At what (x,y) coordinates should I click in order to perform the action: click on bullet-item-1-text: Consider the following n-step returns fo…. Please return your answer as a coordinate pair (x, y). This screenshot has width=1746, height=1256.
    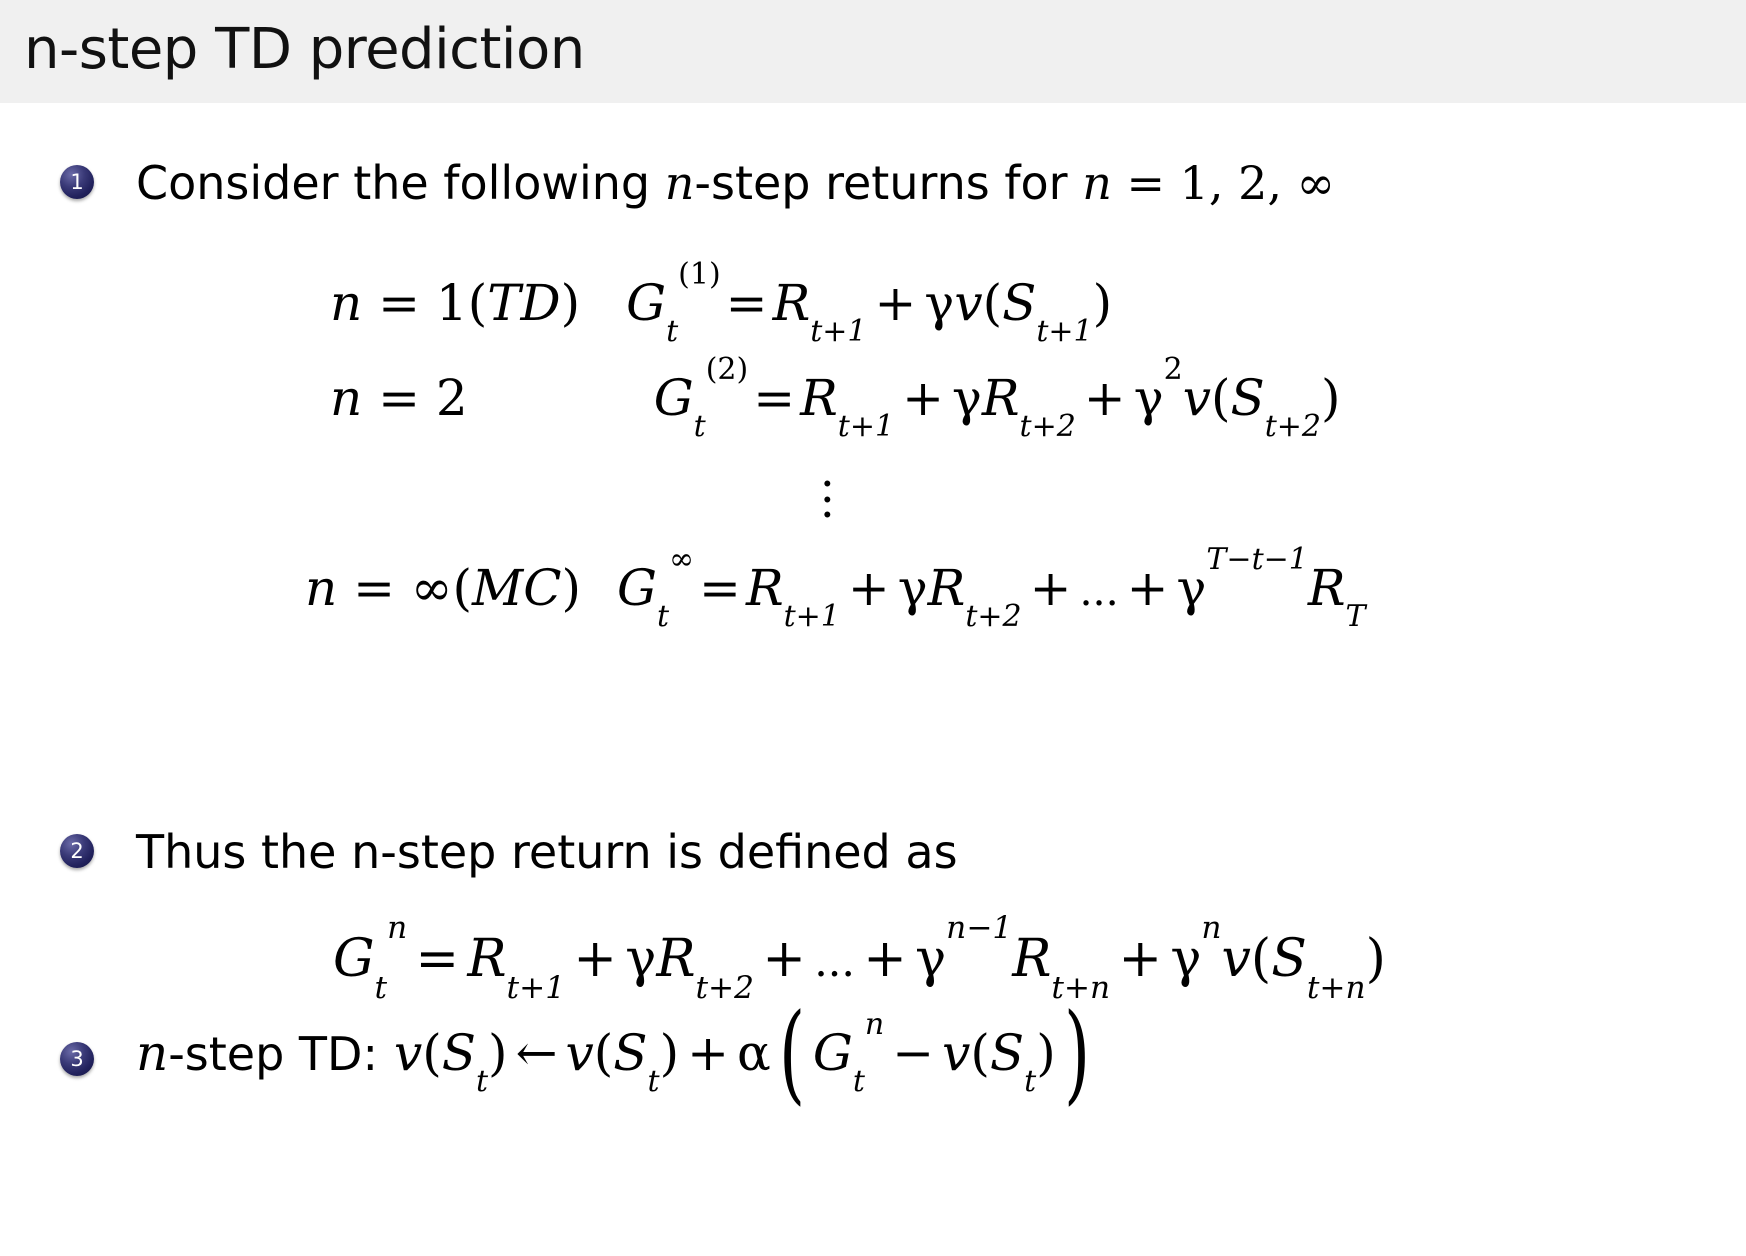
    Looking at the image, I should click on (735, 183).